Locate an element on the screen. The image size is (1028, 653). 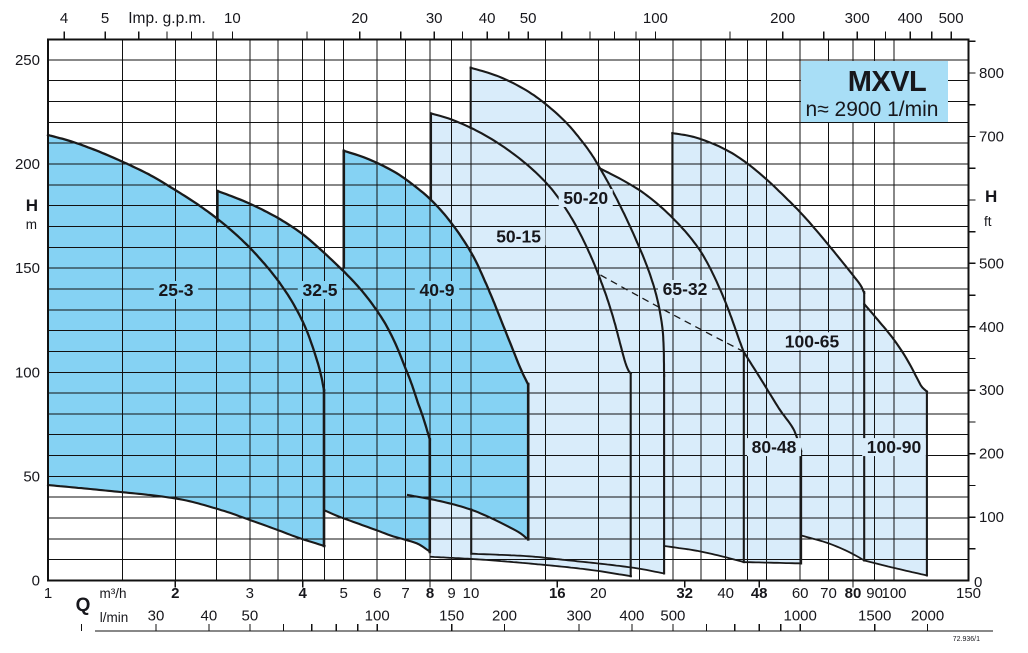
svg-text: 800 is located at coordinates (991, 73).